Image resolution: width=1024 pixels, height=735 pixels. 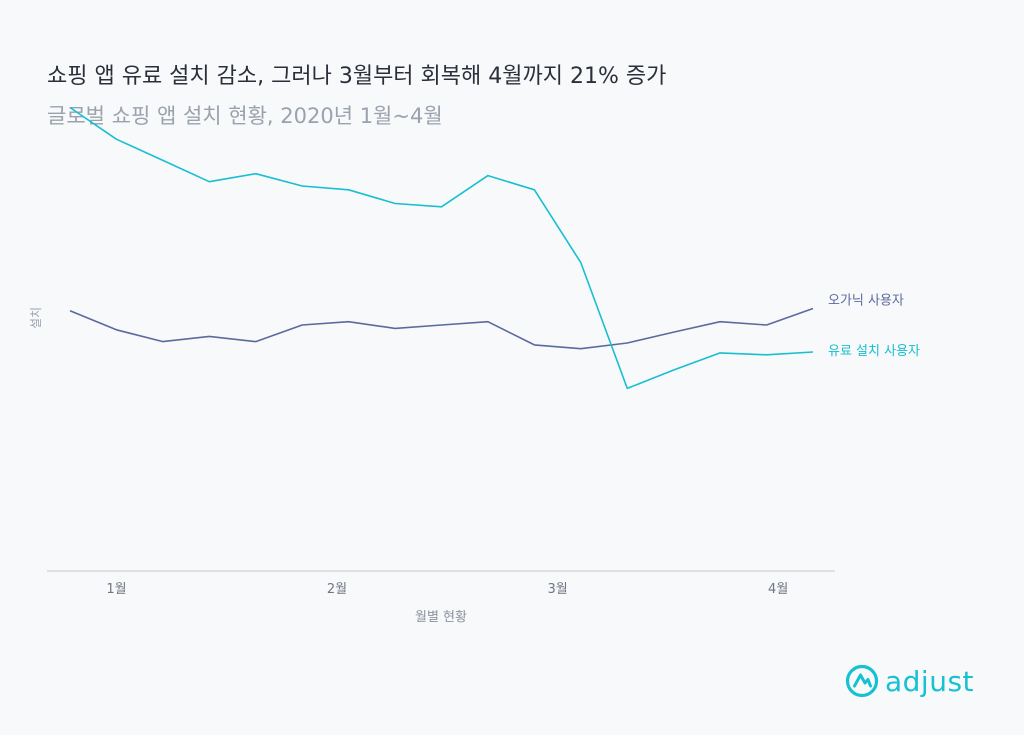 I want to click on x-tick-label: 4월, so click(x=778, y=589).